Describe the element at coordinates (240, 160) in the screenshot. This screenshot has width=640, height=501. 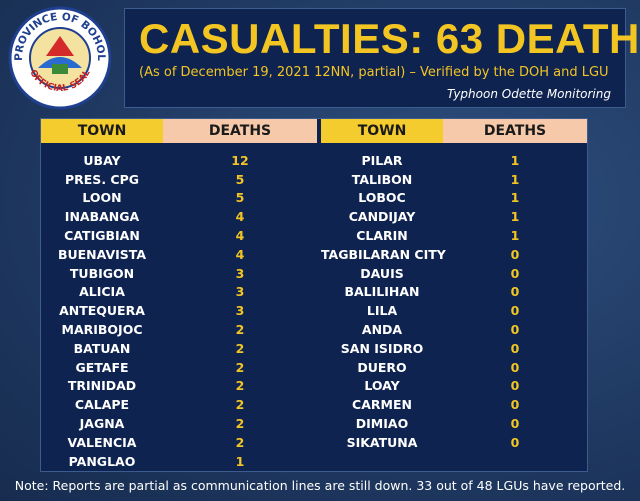
I see `death-count: 12` at that location.